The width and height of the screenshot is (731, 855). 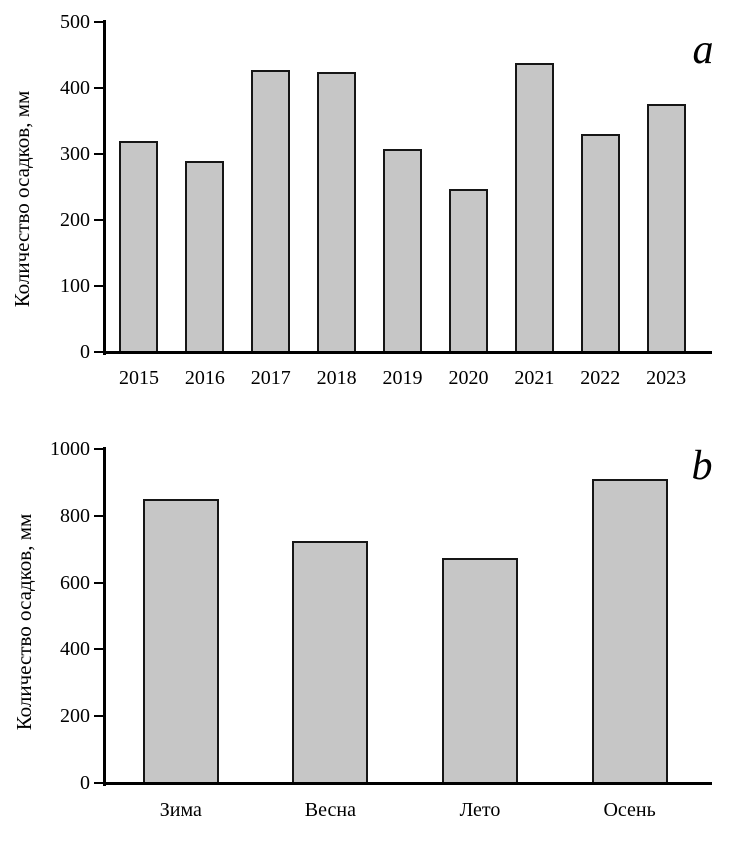 What do you see at coordinates (629, 810) in the screenshot?
I see `x-category-label: Осень` at bounding box center [629, 810].